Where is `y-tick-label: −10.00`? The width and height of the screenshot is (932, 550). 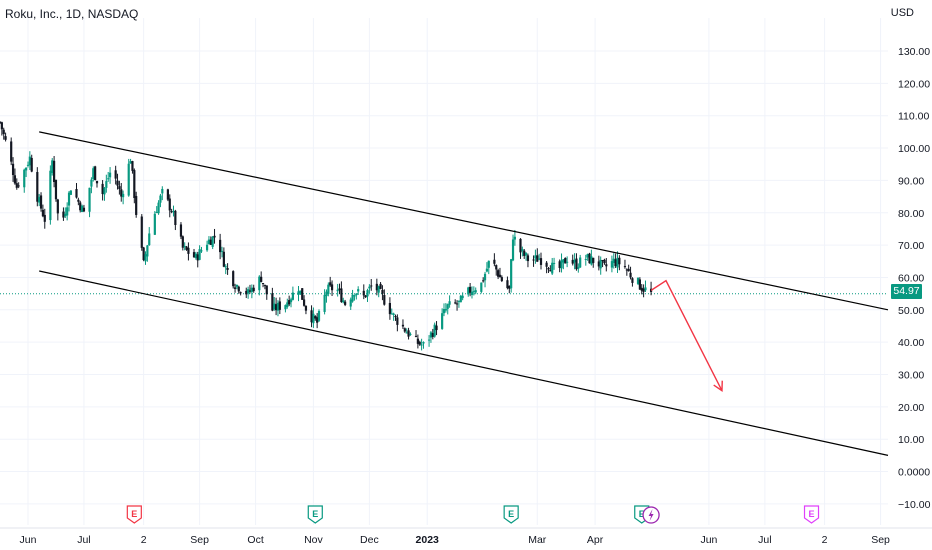 y-tick-label: −10.00 is located at coordinates (914, 505).